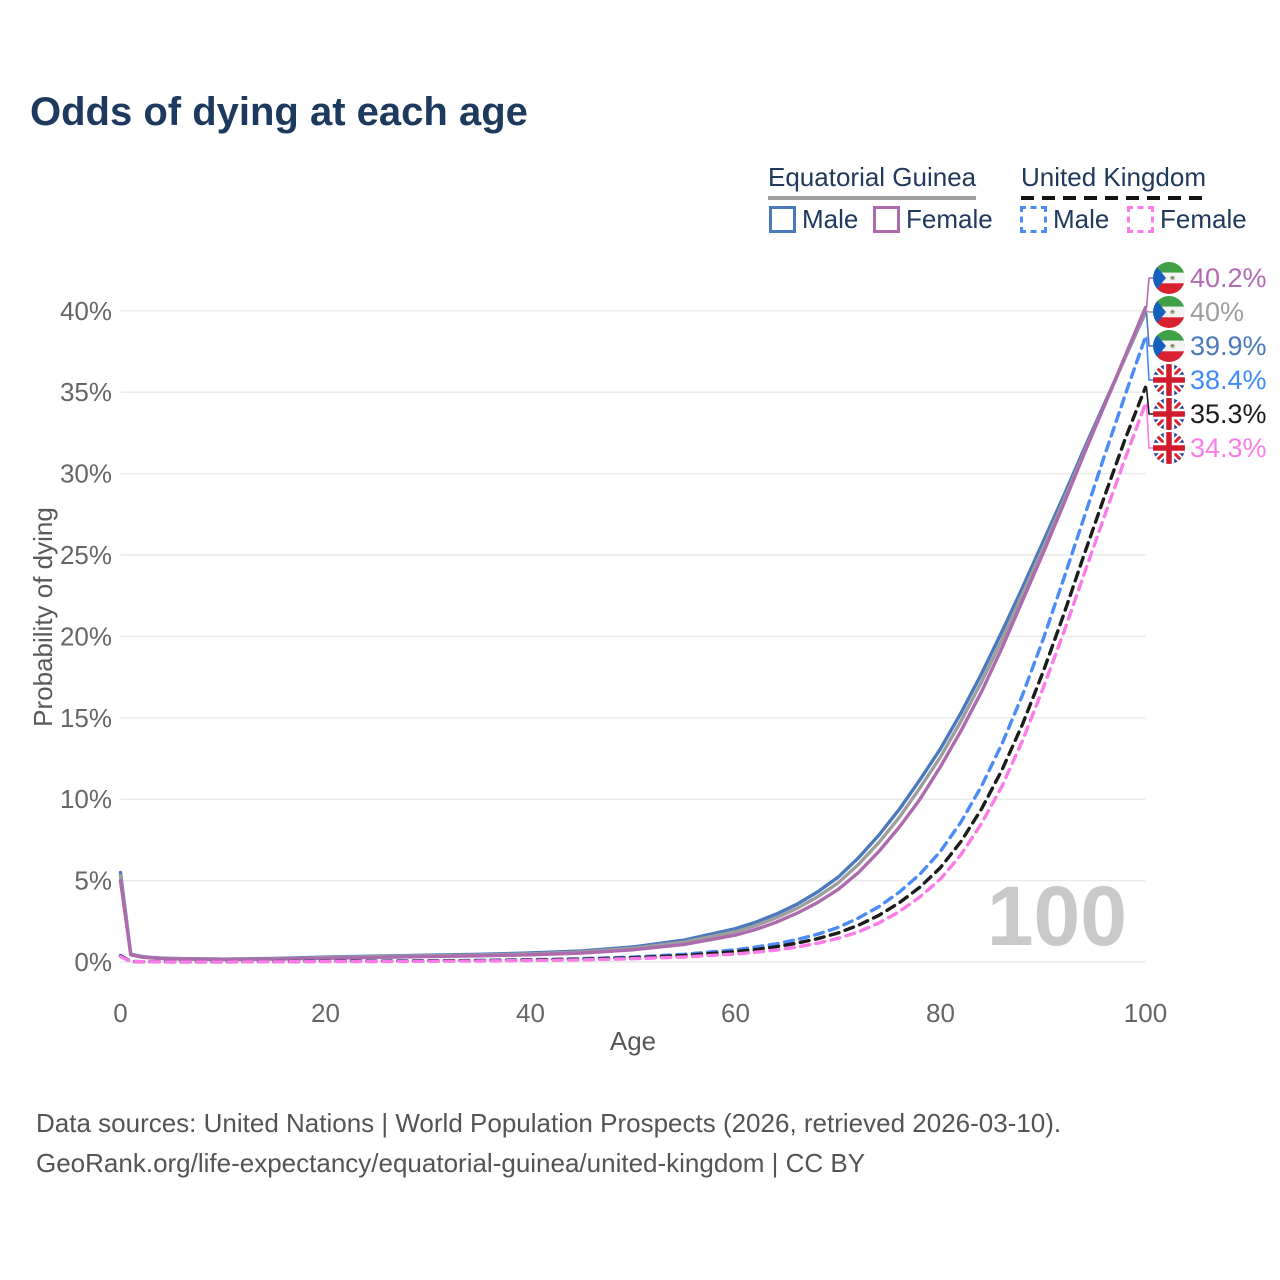 The width and height of the screenshot is (1280, 1280). I want to click on y-tick-label: 40%, so click(86, 311).